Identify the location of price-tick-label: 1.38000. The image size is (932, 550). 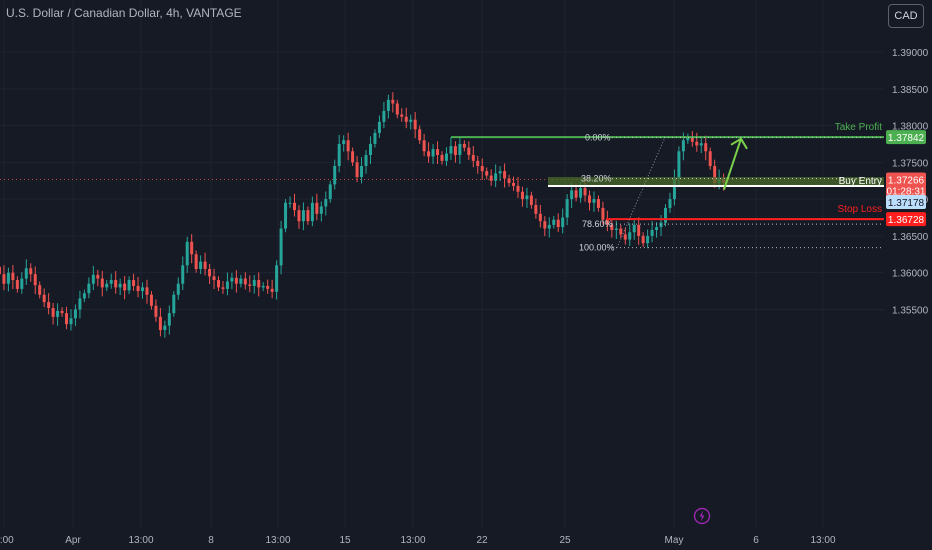
(910, 127).